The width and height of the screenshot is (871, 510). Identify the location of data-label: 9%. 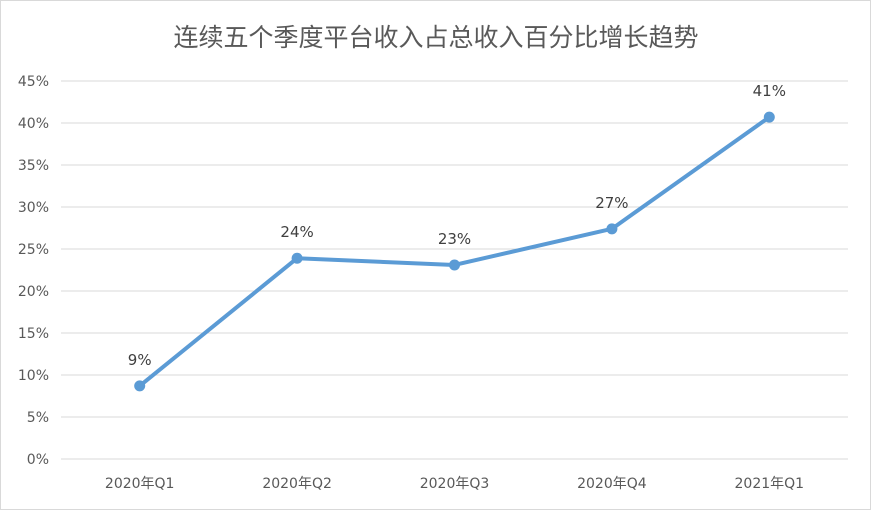
(140, 360).